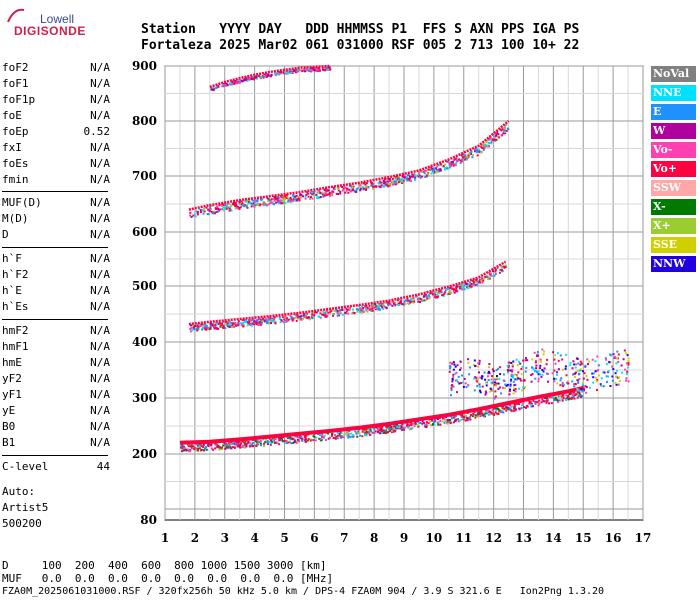 The image size is (700, 600). Describe the element at coordinates (100, 234) in the screenshot. I see `param-value: N/A` at that location.